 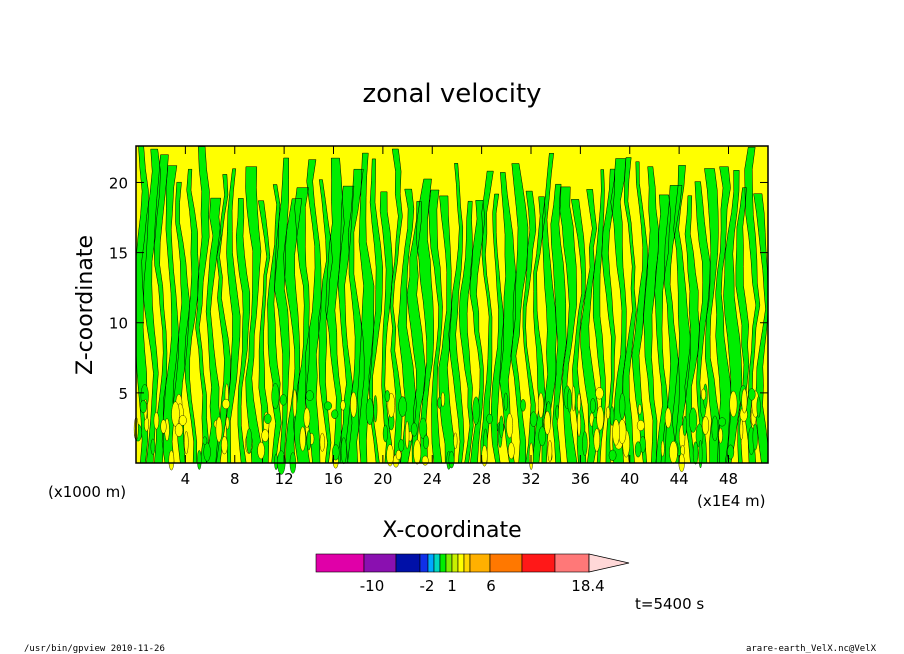 What do you see at coordinates (731, 501) in the screenshot?
I see `x-axis-unit: (x1E4 m)` at bounding box center [731, 501].